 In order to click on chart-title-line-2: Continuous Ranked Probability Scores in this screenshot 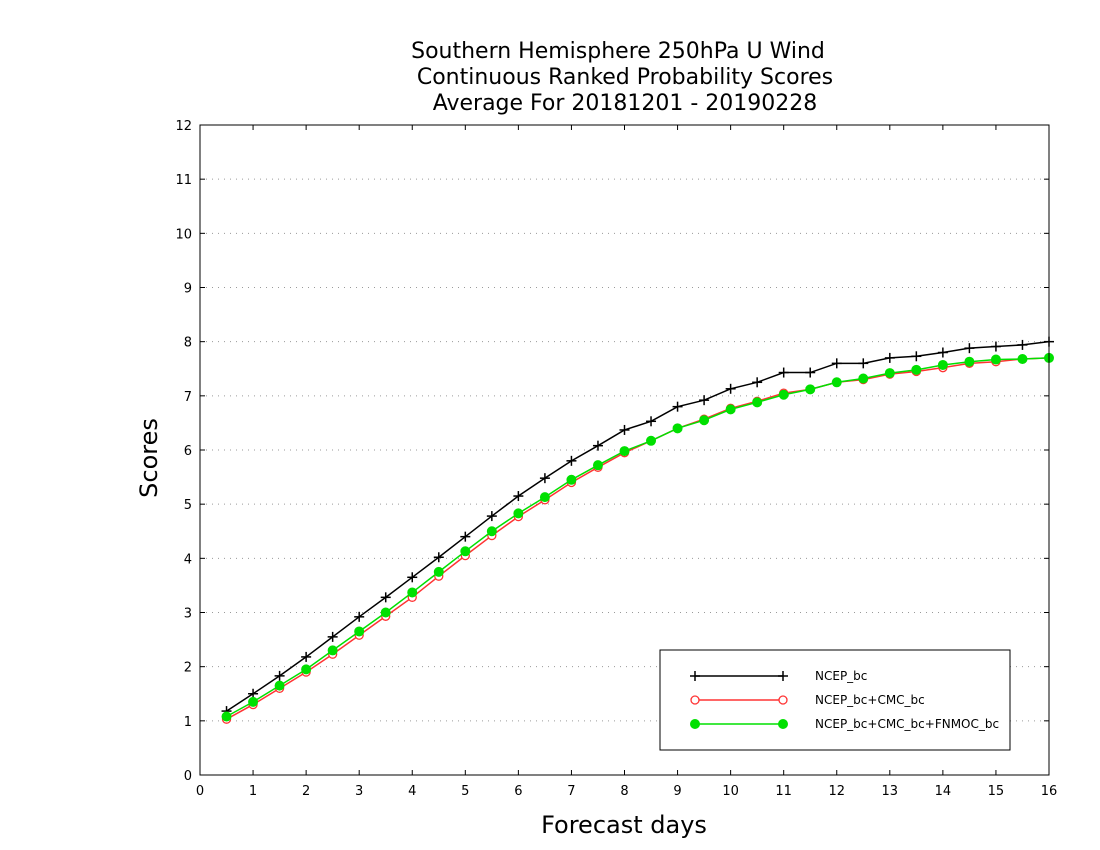, I will do `click(625, 77)`.